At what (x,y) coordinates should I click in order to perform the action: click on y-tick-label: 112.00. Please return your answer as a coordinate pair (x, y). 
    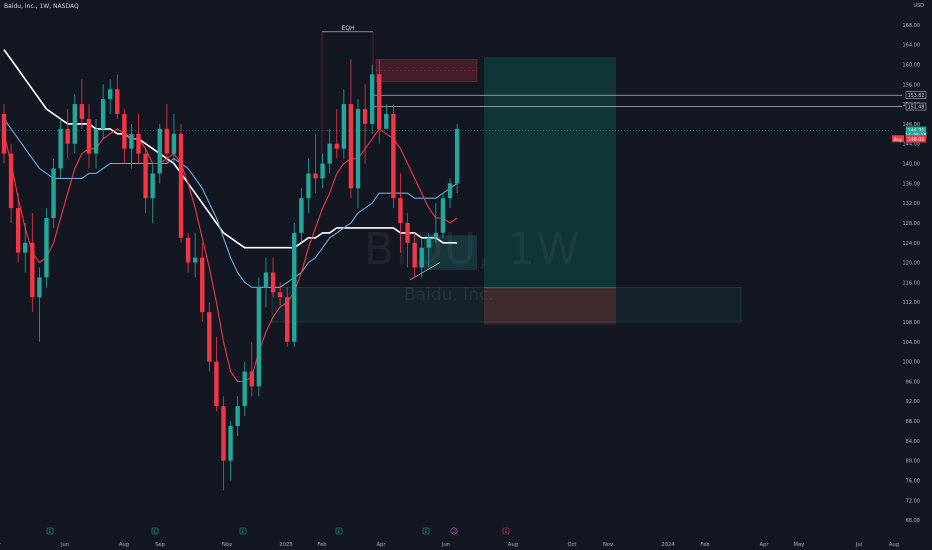
    Looking at the image, I should click on (912, 303).